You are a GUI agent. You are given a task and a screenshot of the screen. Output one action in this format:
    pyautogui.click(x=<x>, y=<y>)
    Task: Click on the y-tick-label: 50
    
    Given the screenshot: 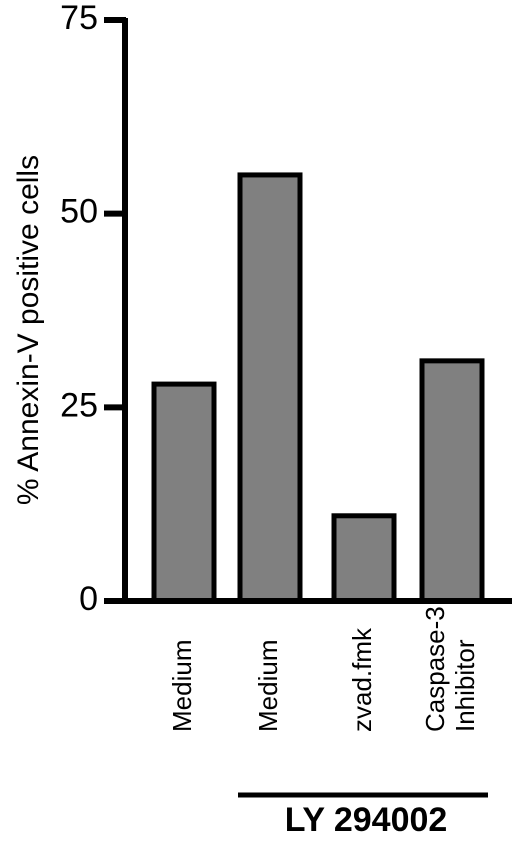 What is the action you would take?
    pyautogui.click(x=79, y=212)
    